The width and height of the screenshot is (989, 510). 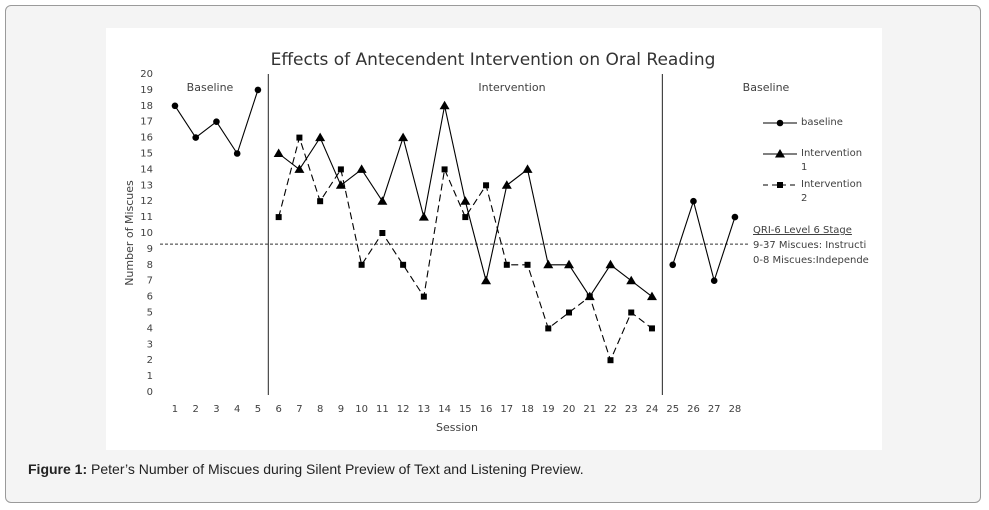 What do you see at coordinates (150, 297) in the screenshot?
I see `y-tick-label: 6` at bounding box center [150, 297].